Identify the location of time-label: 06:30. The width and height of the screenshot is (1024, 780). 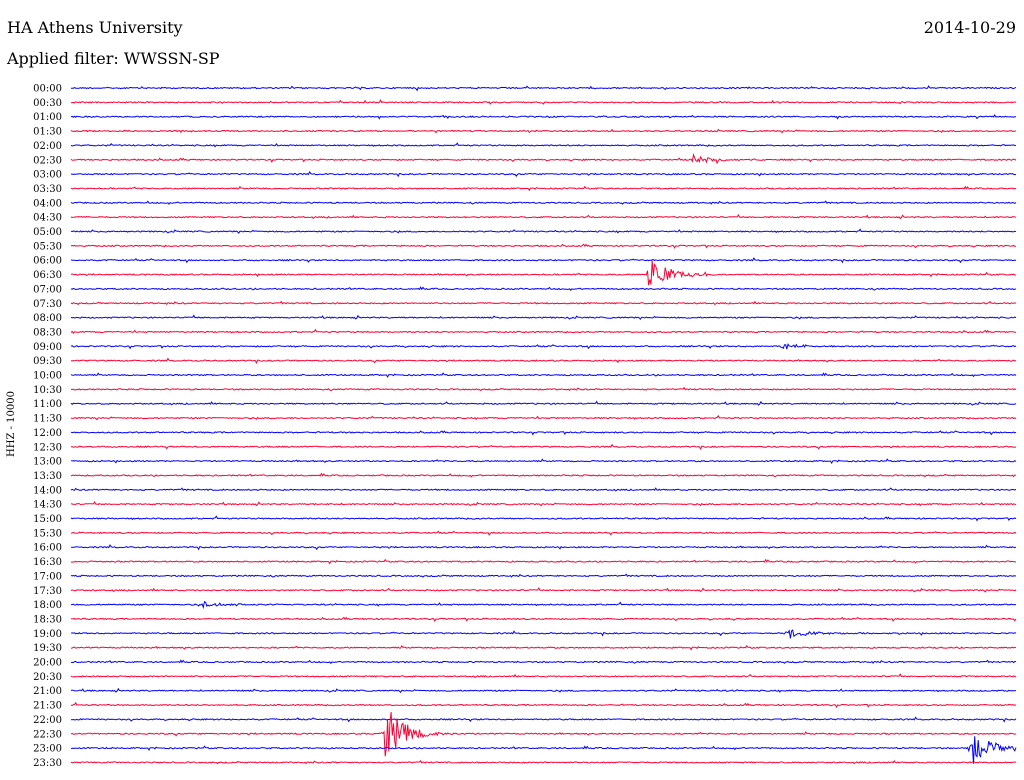
(47, 275).